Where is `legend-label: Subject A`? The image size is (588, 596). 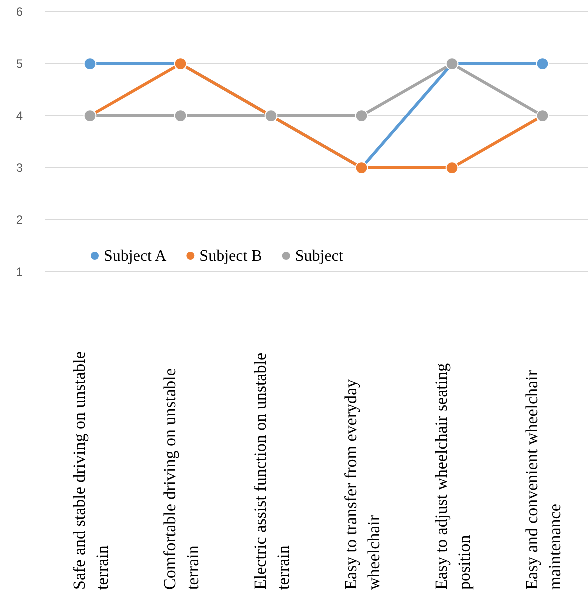 legend-label: Subject A is located at coordinates (136, 256).